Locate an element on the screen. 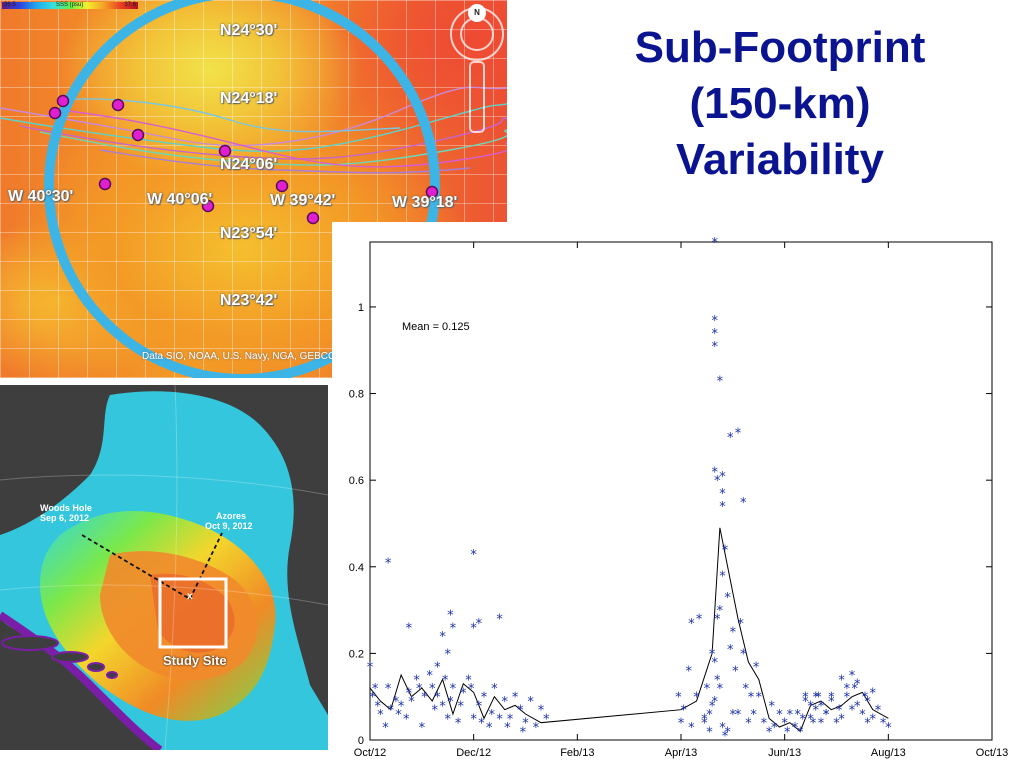 The height and width of the screenshot is (768, 1024). ocean-core is located at coordinates (192, 613).